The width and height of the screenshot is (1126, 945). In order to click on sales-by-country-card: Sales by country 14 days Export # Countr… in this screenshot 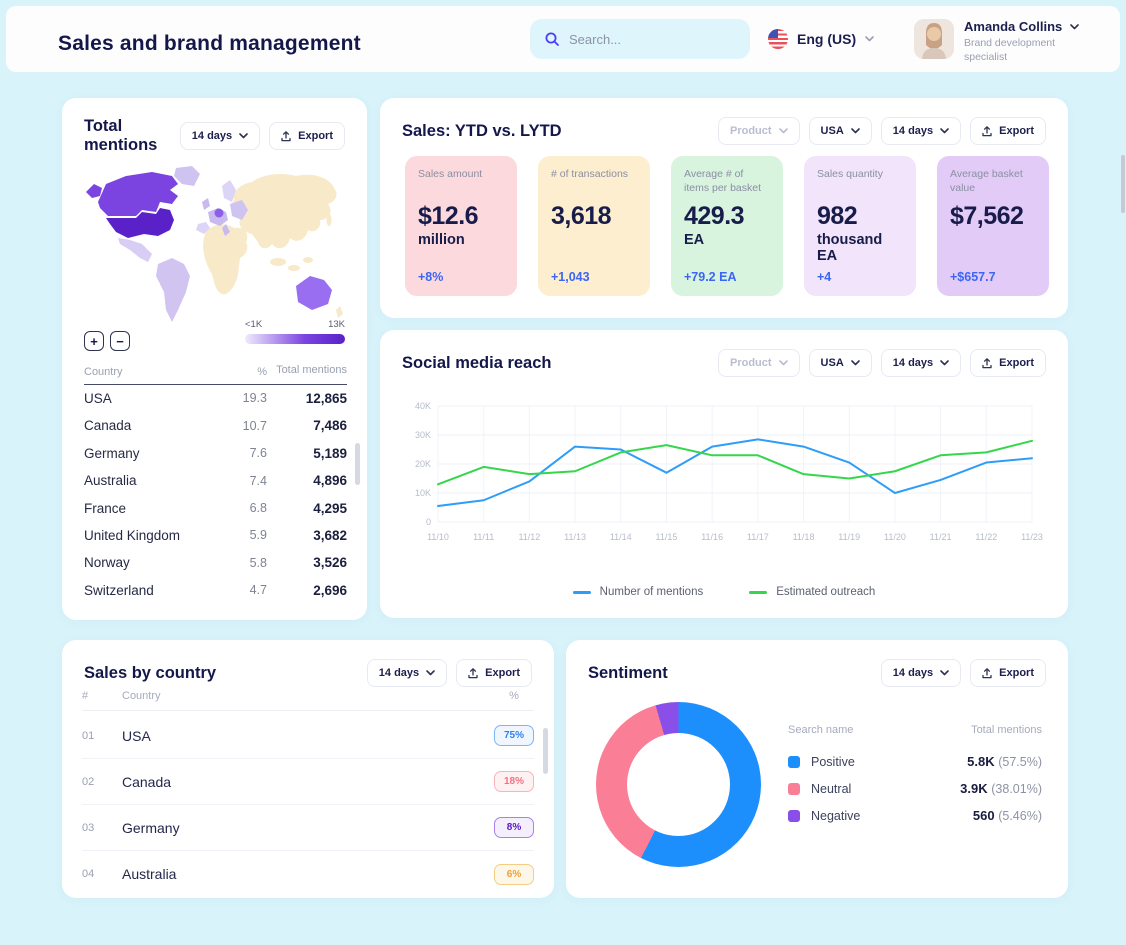, I will do `click(308, 769)`.